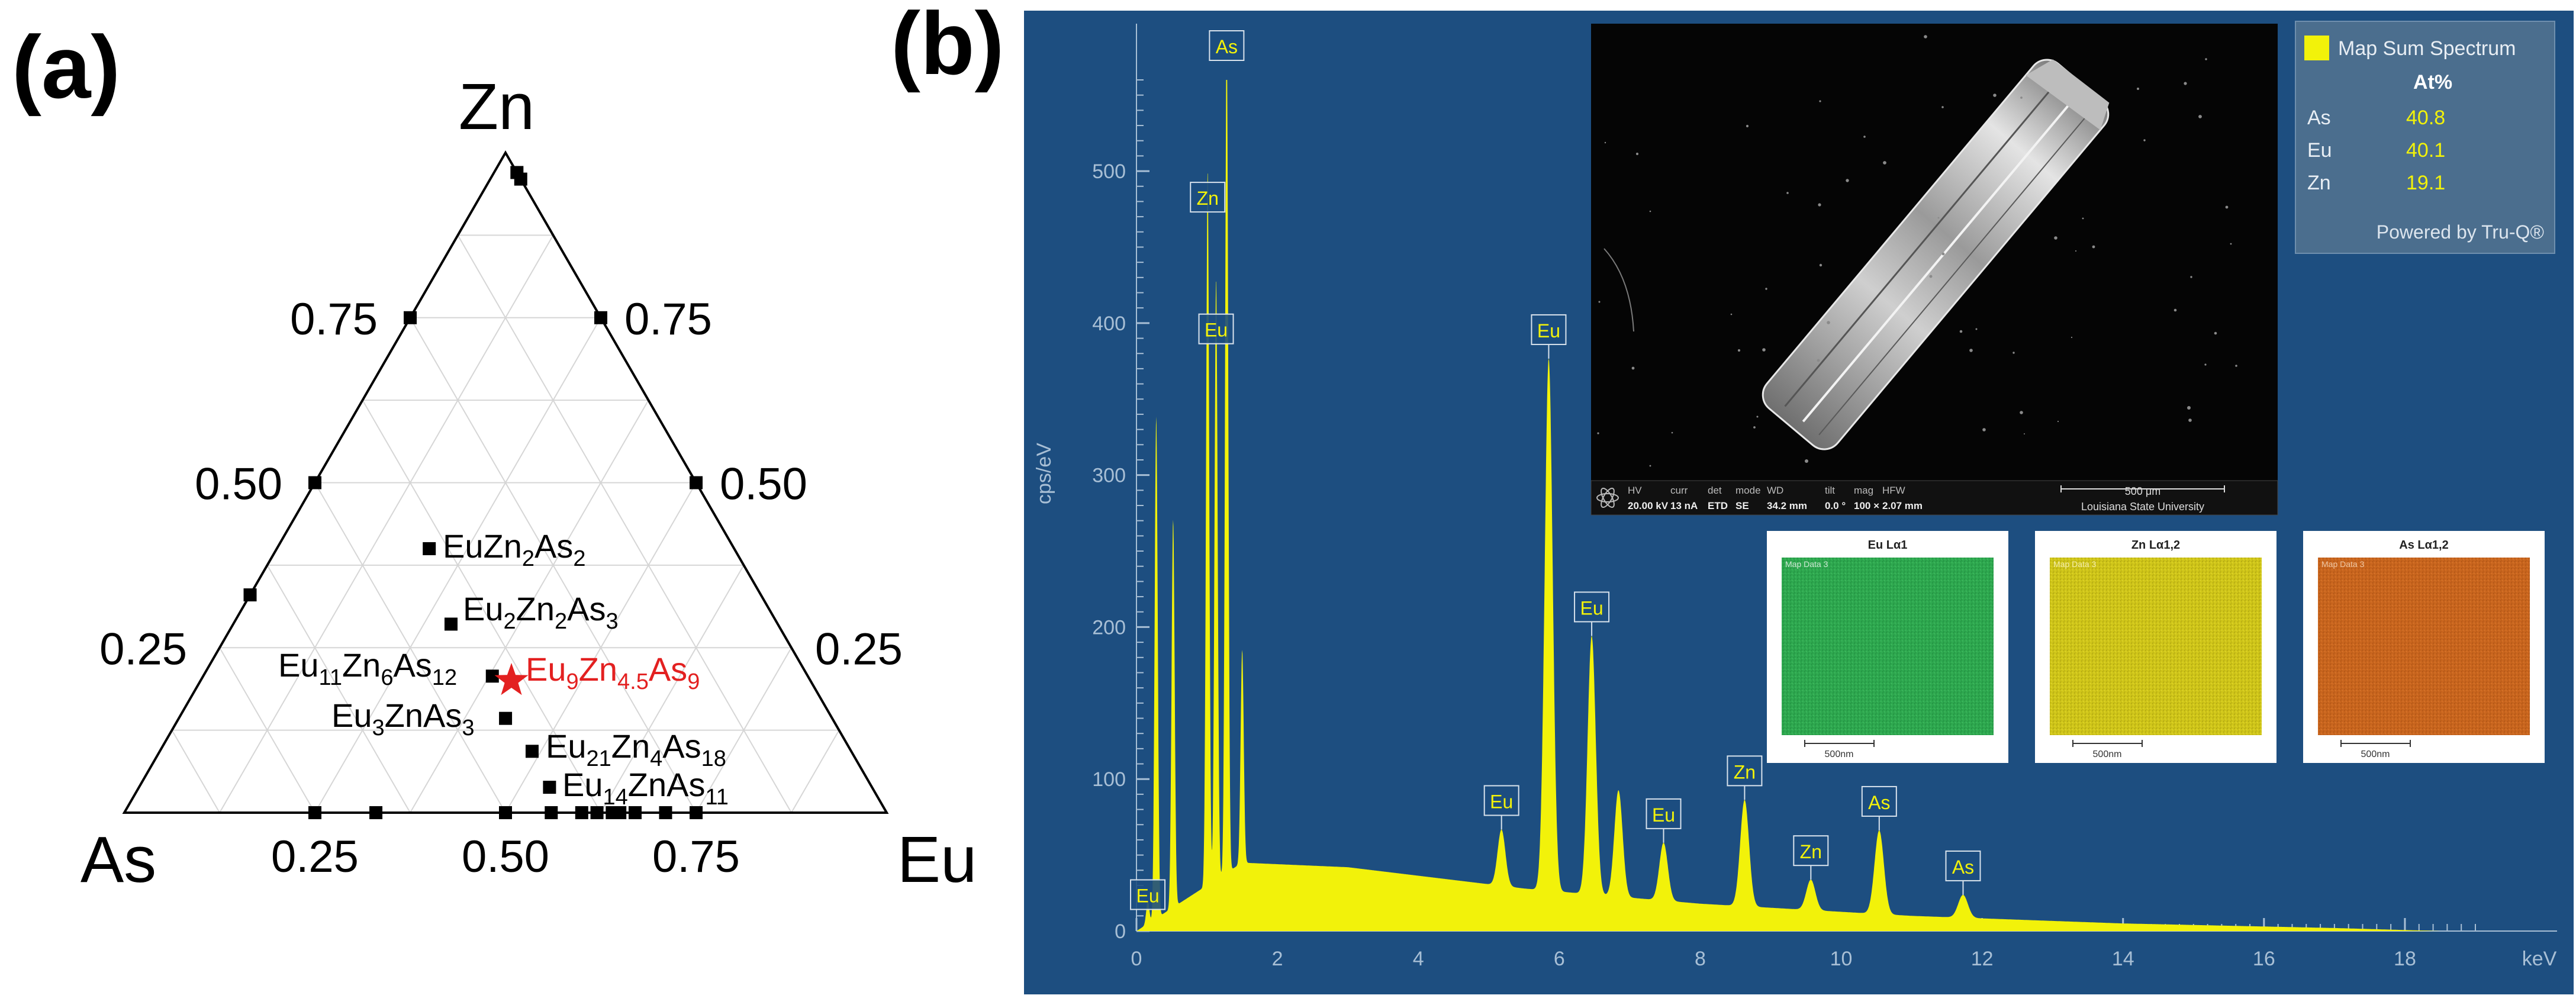 The width and height of the screenshot is (2576, 1008). I want to click on x-tick-label: 4, so click(1418, 959).